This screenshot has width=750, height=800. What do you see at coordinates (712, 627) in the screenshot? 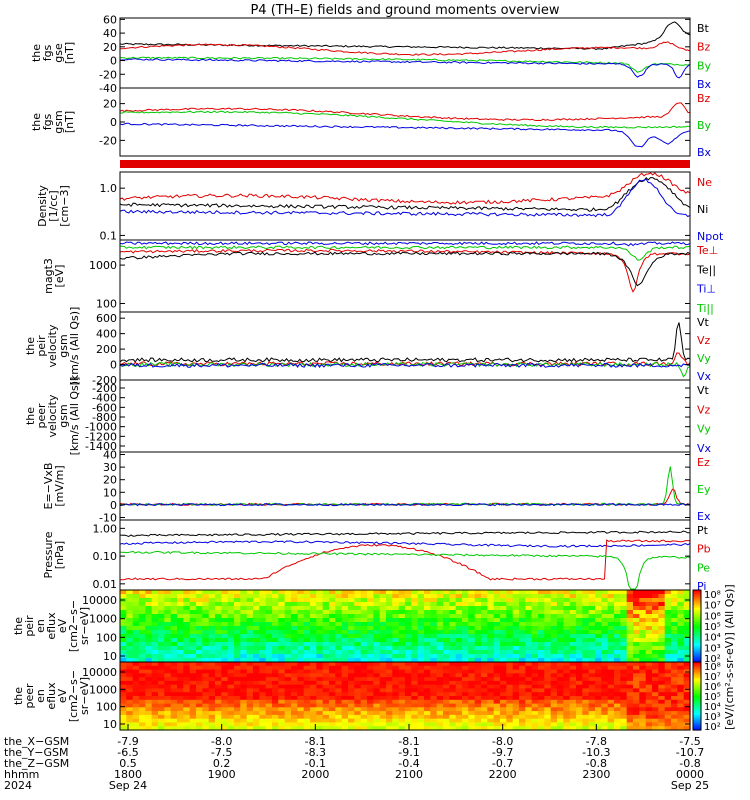
I see `colorbar-tick: 10⁵` at bounding box center [712, 627].